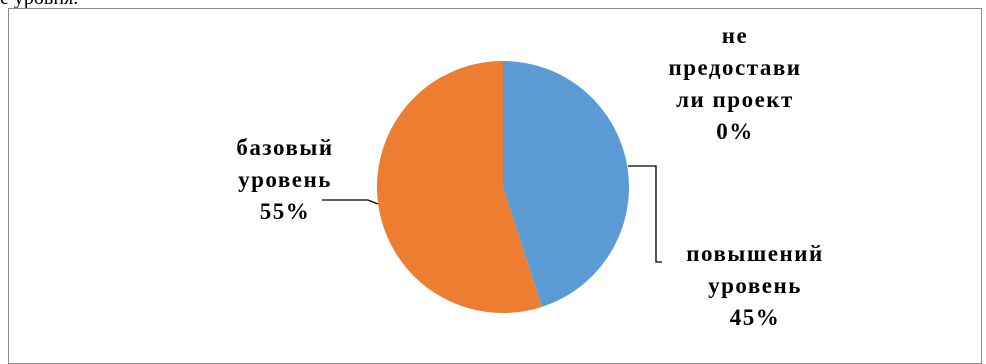 This screenshot has height=364, width=986. What do you see at coordinates (735, 99) in the screenshot?
I see `data-label-line: ли проект` at bounding box center [735, 99].